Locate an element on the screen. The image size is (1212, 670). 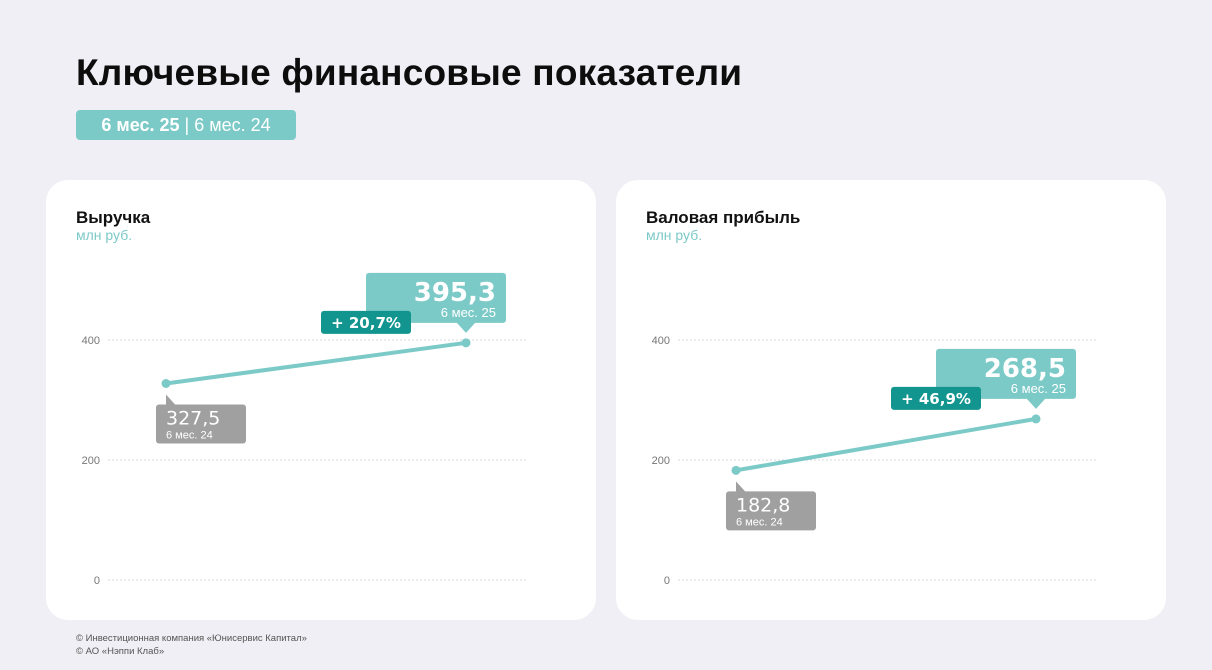
gross-profit-chart-unit: млн руб. is located at coordinates (674, 235).